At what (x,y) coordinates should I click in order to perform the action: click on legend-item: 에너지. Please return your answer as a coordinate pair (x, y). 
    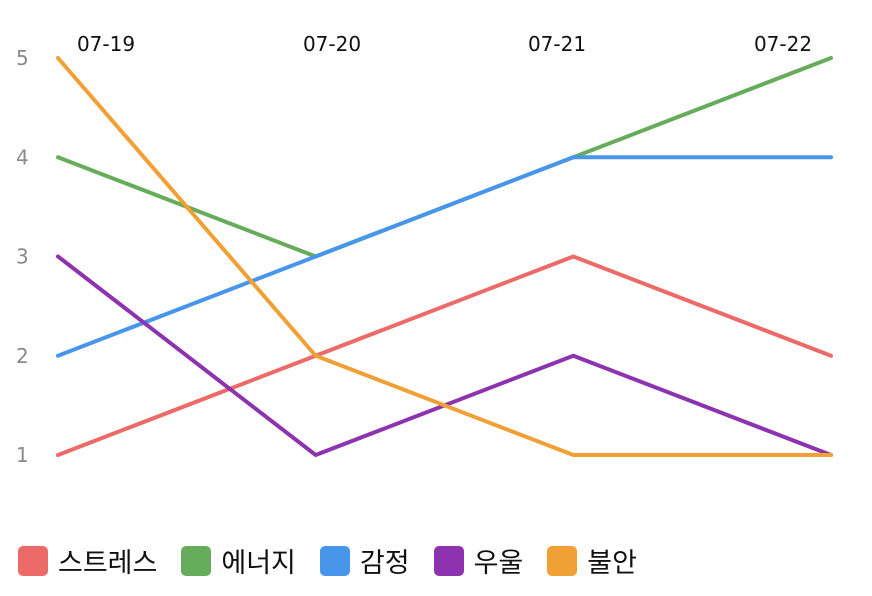
    Looking at the image, I should click on (238, 560).